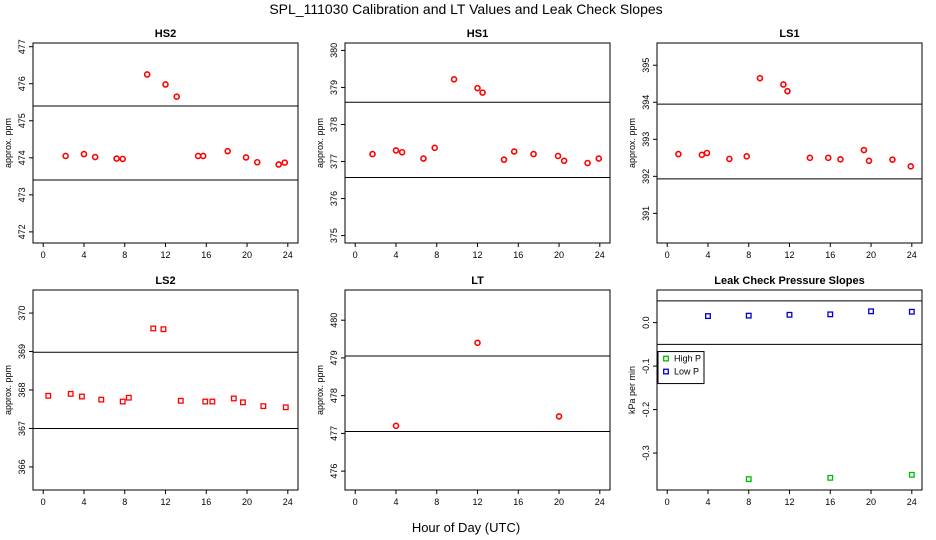 This screenshot has width=936, height=540. Describe the element at coordinates (165, 34) in the screenshot. I see `panel-title: HS2` at that location.